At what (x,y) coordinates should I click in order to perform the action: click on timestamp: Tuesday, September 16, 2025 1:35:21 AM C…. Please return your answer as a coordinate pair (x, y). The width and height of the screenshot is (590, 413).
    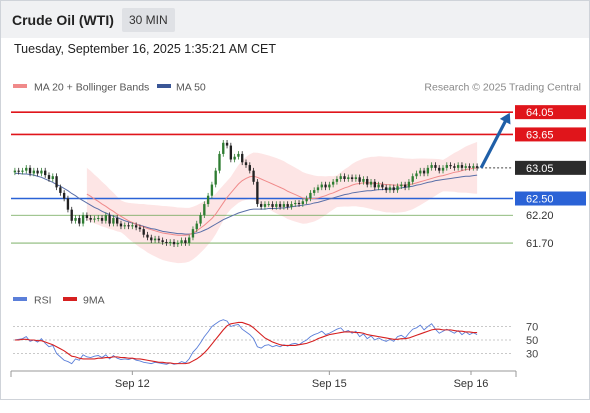
    Looking at the image, I should click on (145, 49).